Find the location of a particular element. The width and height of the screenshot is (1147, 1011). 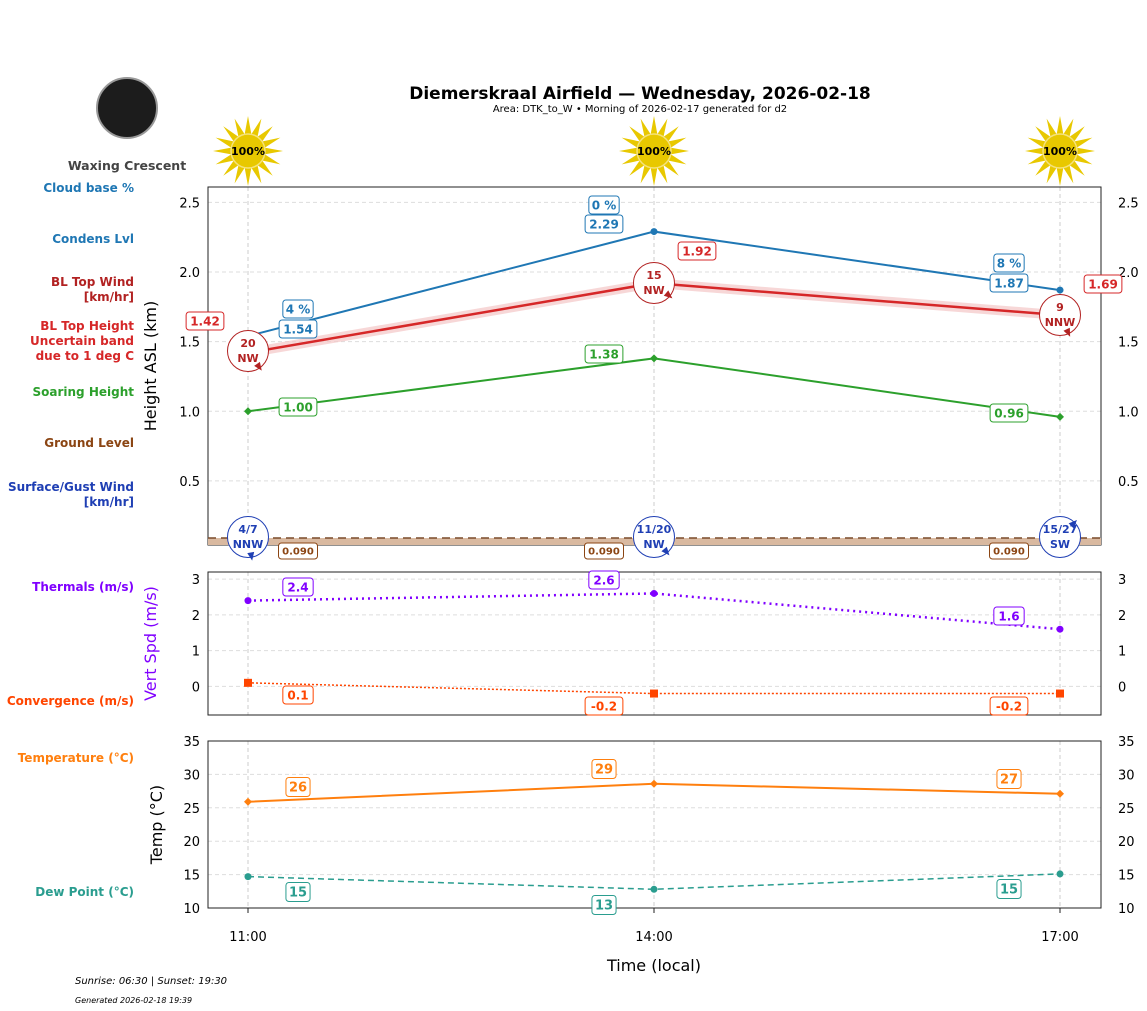

bl-top-label: 1.42 is located at coordinates (205, 321).